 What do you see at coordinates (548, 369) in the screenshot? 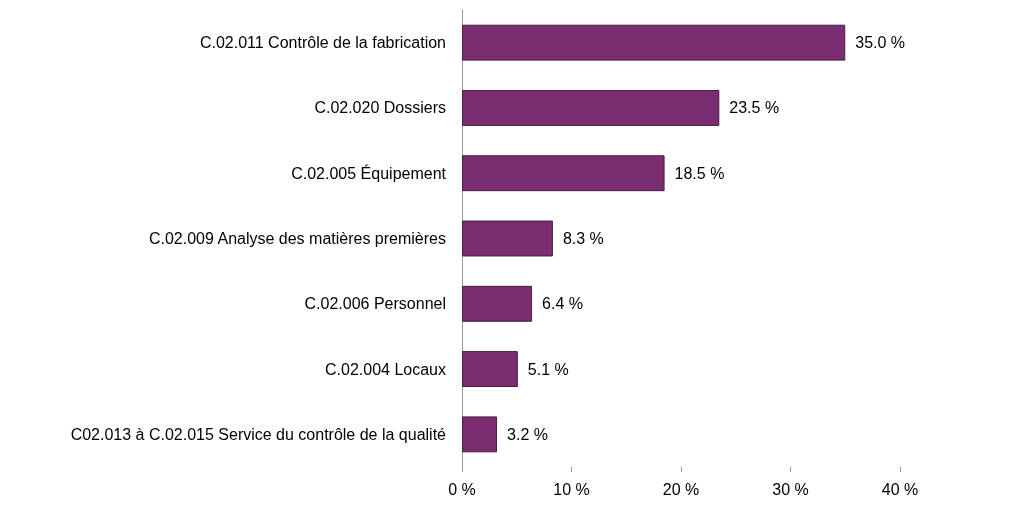
I see `data-label: 5.1 %` at bounding box center [548, 369].